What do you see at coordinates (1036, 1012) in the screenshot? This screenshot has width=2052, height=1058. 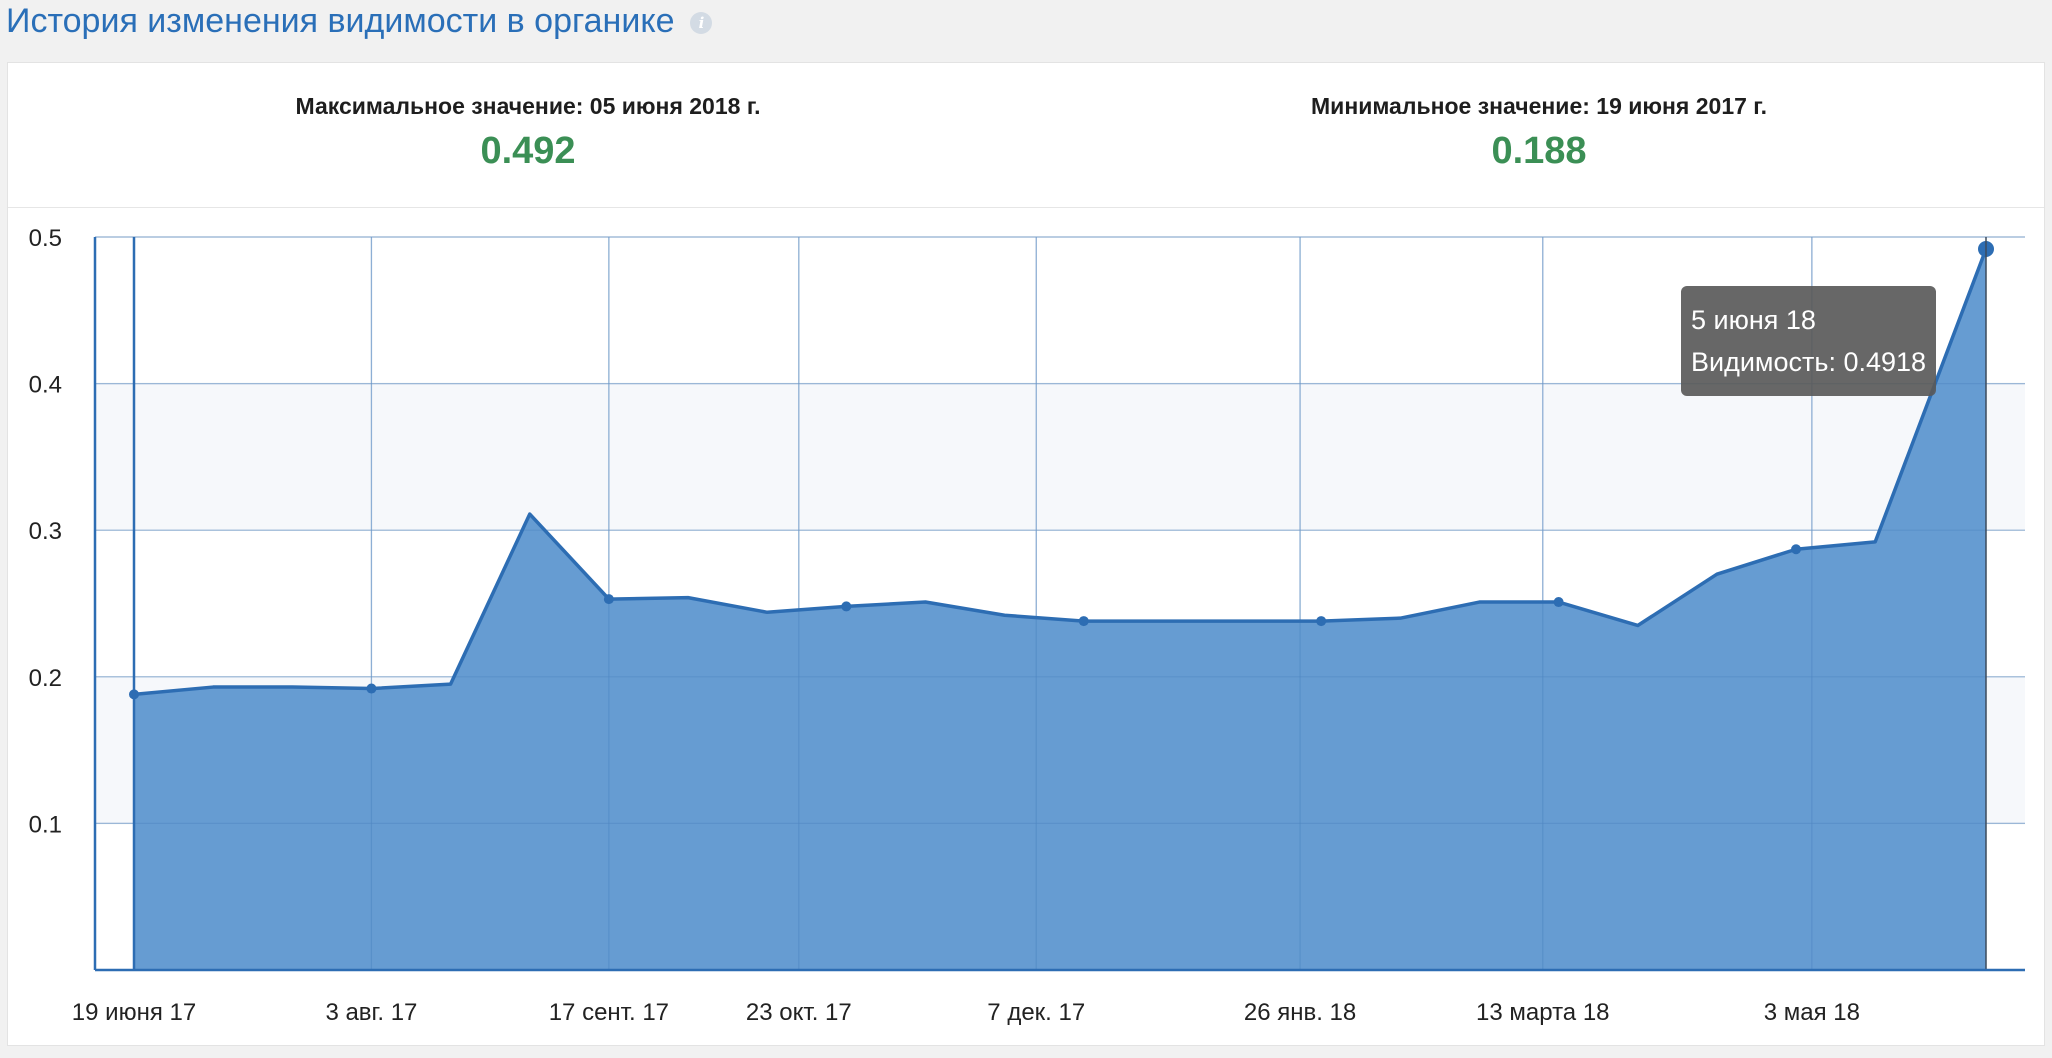 I see `x-tick-label: 7 дек. 17` at bounding box center [1036, 1012].